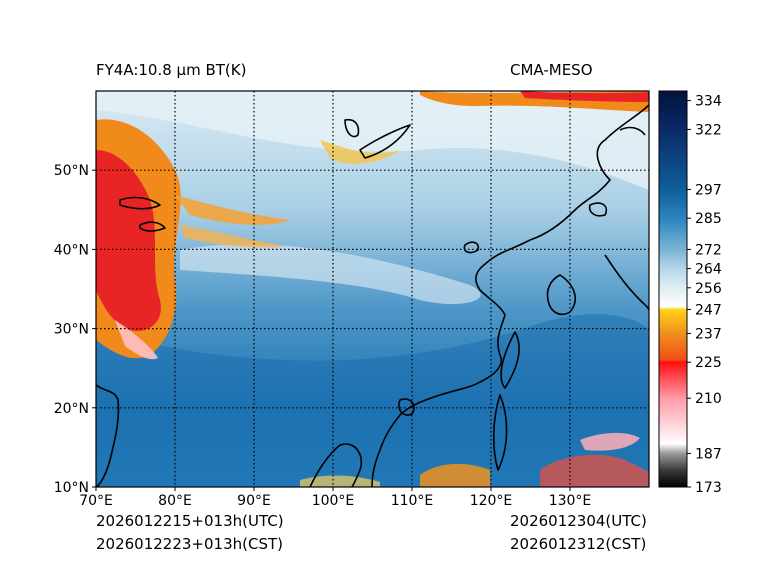 The height and width of the screenshot is (573, 764). Describe the element at coordinates (412, 501) in the screenshot. I see `lon-label-110: 110°E` at that location.